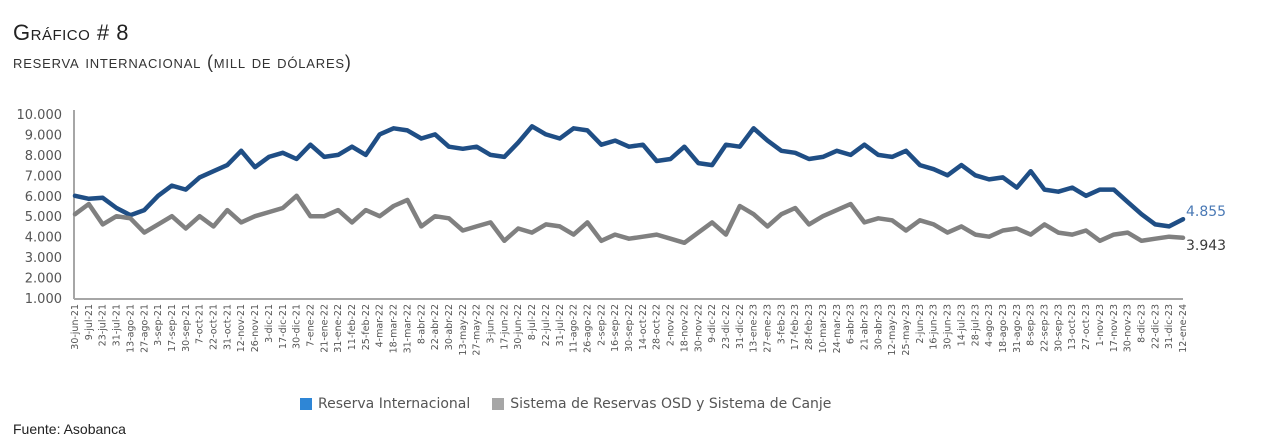 The image size is (1267, 443). Describe the element at coordinates (89, 322) in the screenshot. I see `x-tick-label: 9-jul-21` at that location.